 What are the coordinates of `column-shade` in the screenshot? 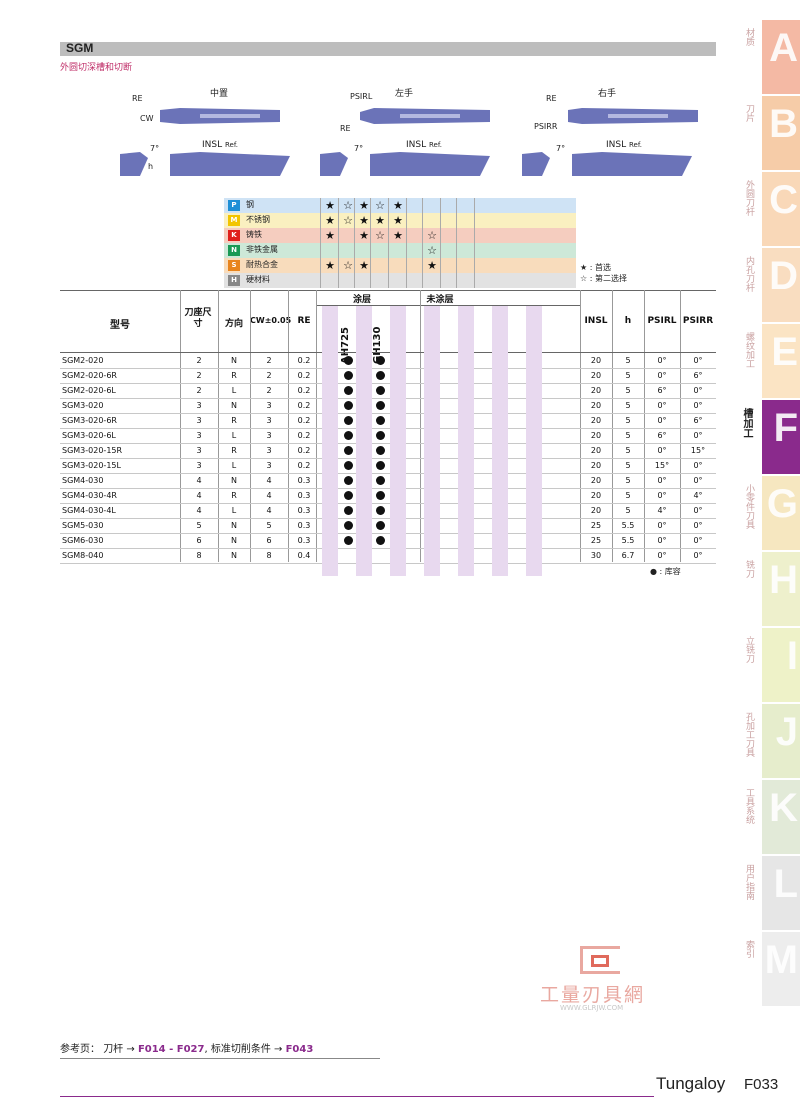 It's located at (398, 441).